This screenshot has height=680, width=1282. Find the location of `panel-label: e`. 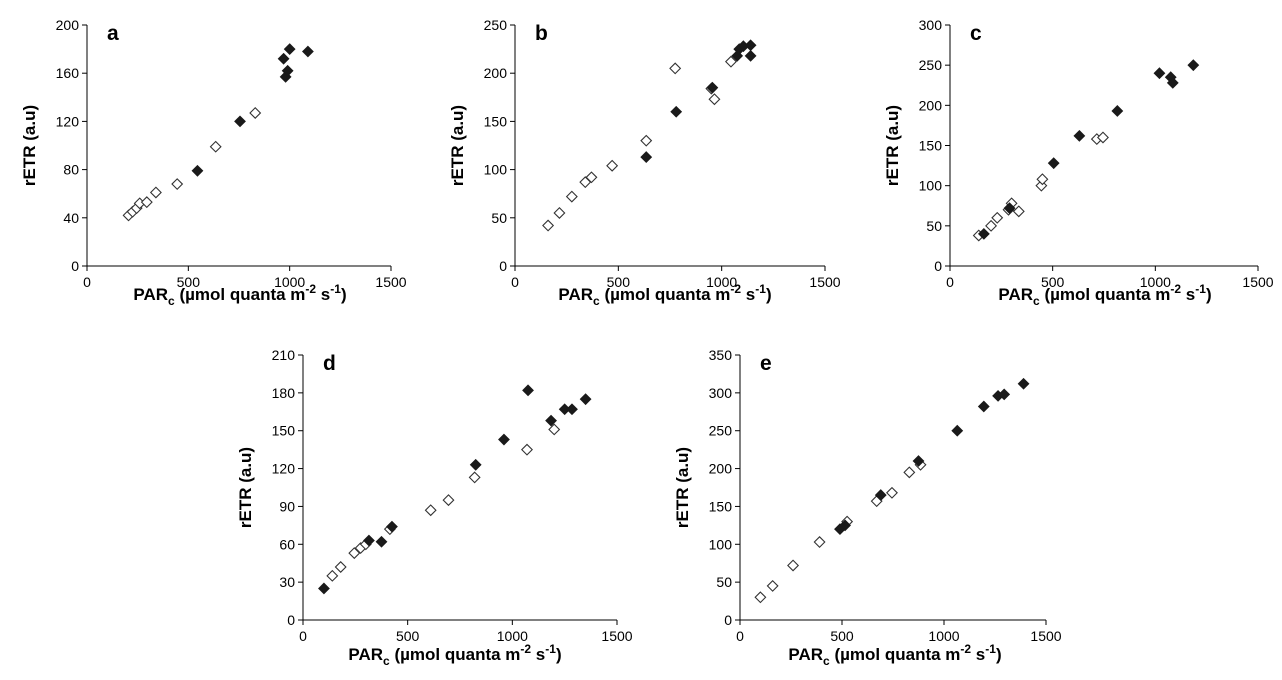

panel-label: e is located at coordinates (766, 363).